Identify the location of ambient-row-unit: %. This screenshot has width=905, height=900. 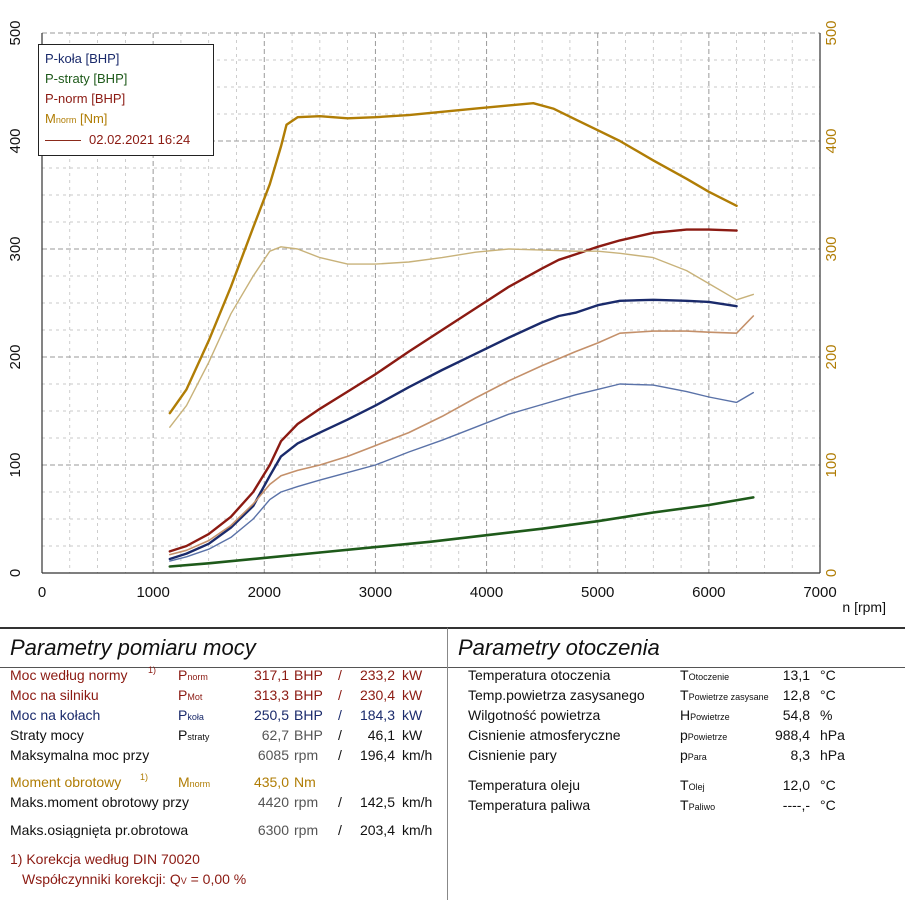
(826, 715).